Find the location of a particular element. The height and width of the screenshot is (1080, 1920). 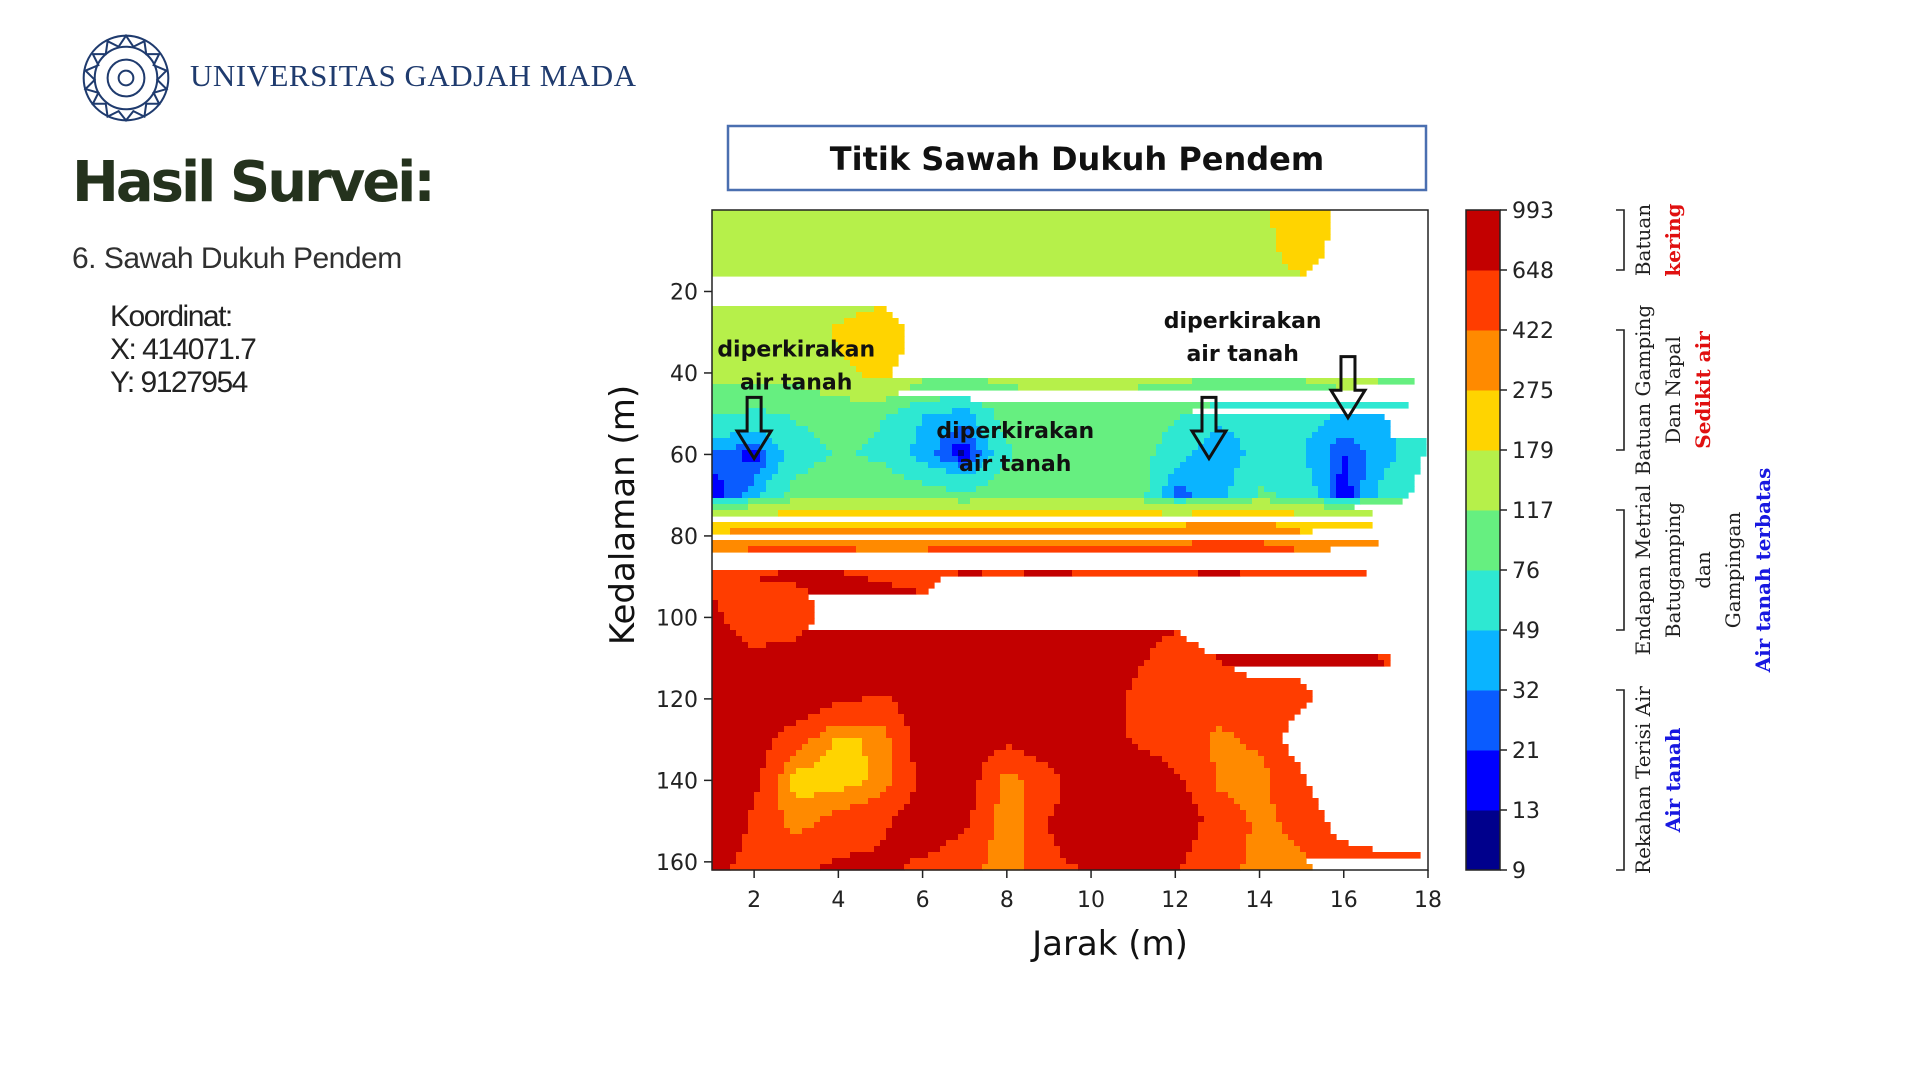

down-arrow-icon is located at coordinates (754, 428).